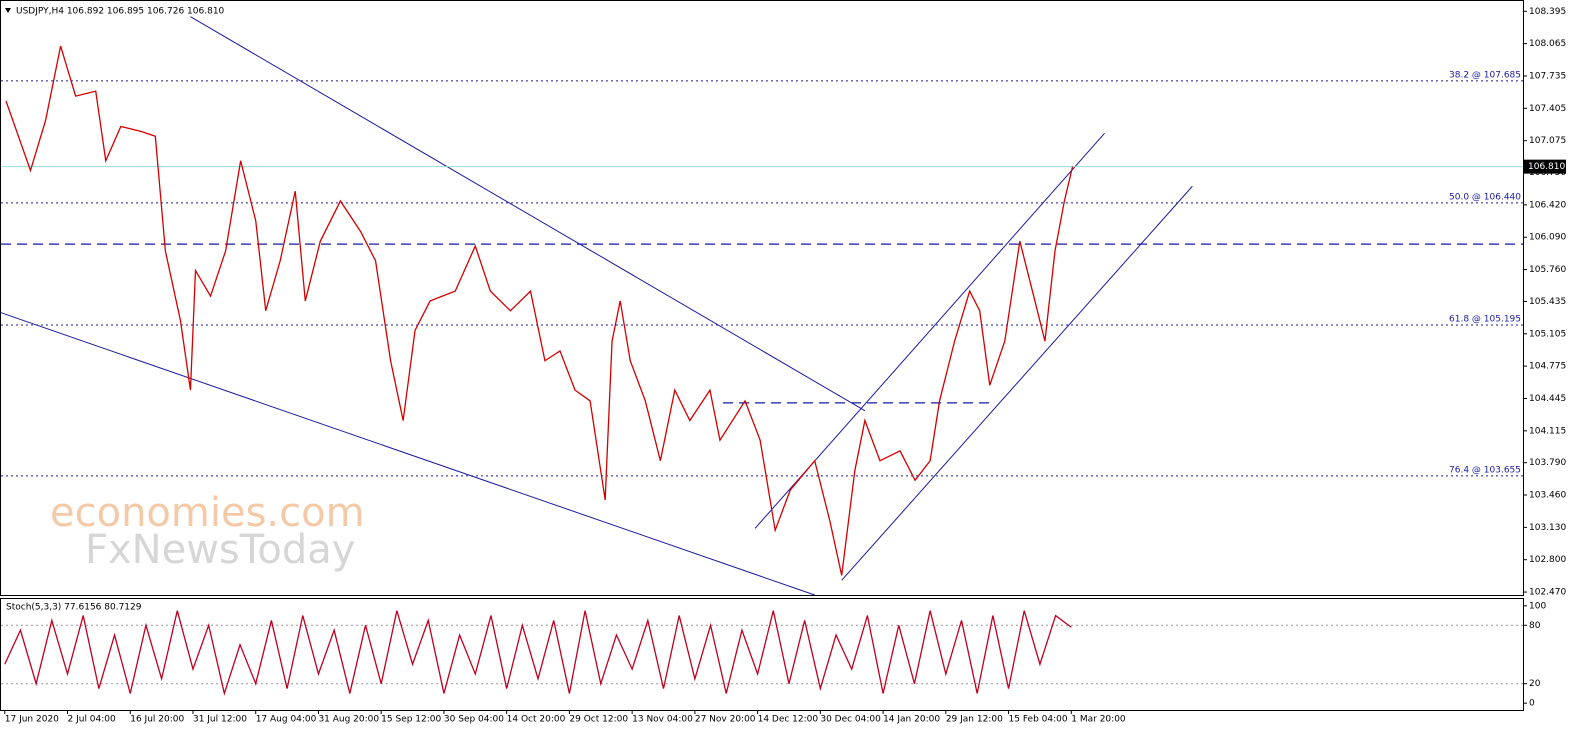  Describe the element at coordinates (348, 720) in the screenshot. I see `x-tick-label: 31 Aug 20:00` at that location.